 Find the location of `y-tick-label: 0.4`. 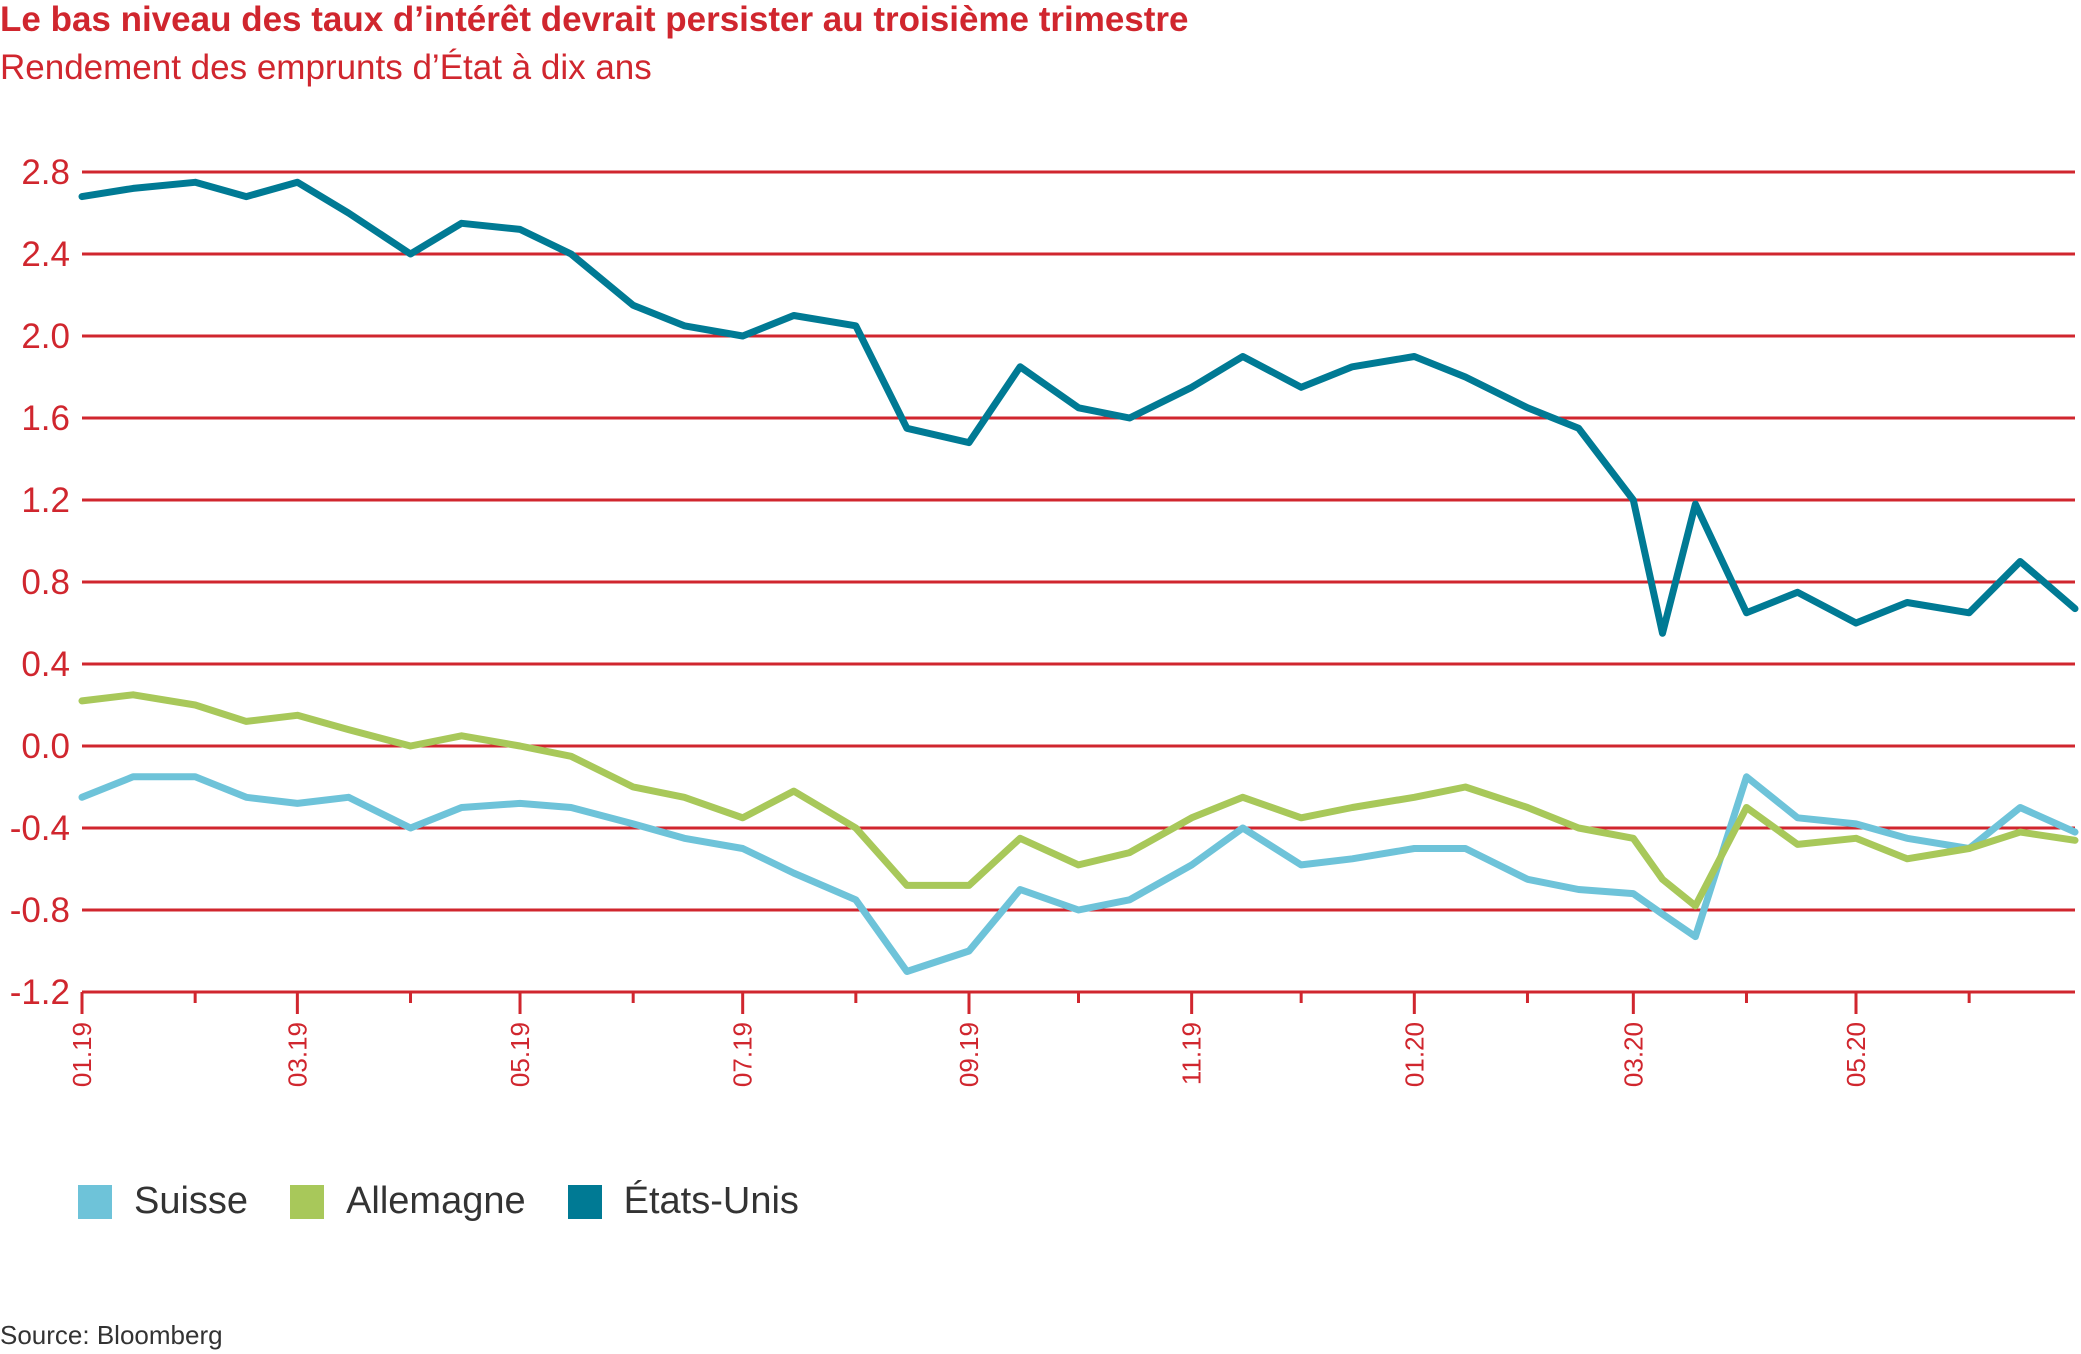

y-tick-label: 0.4 is located at coordinates (45, 664).